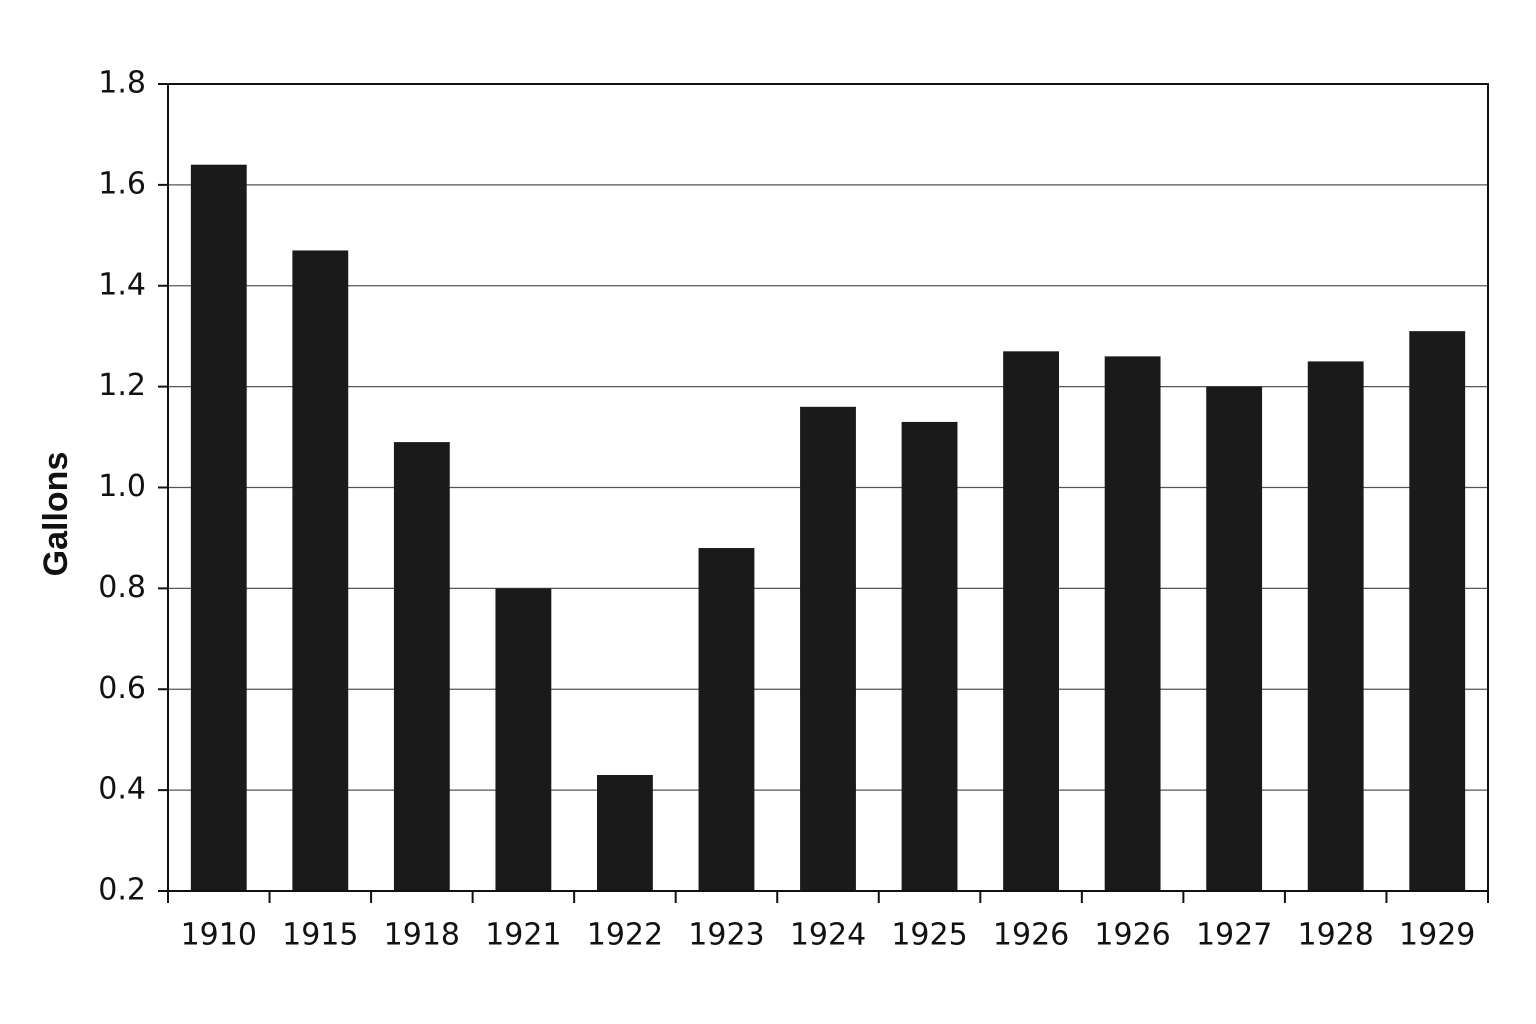  I want to click on y-tick-label: 1.6, so click(122, 183).